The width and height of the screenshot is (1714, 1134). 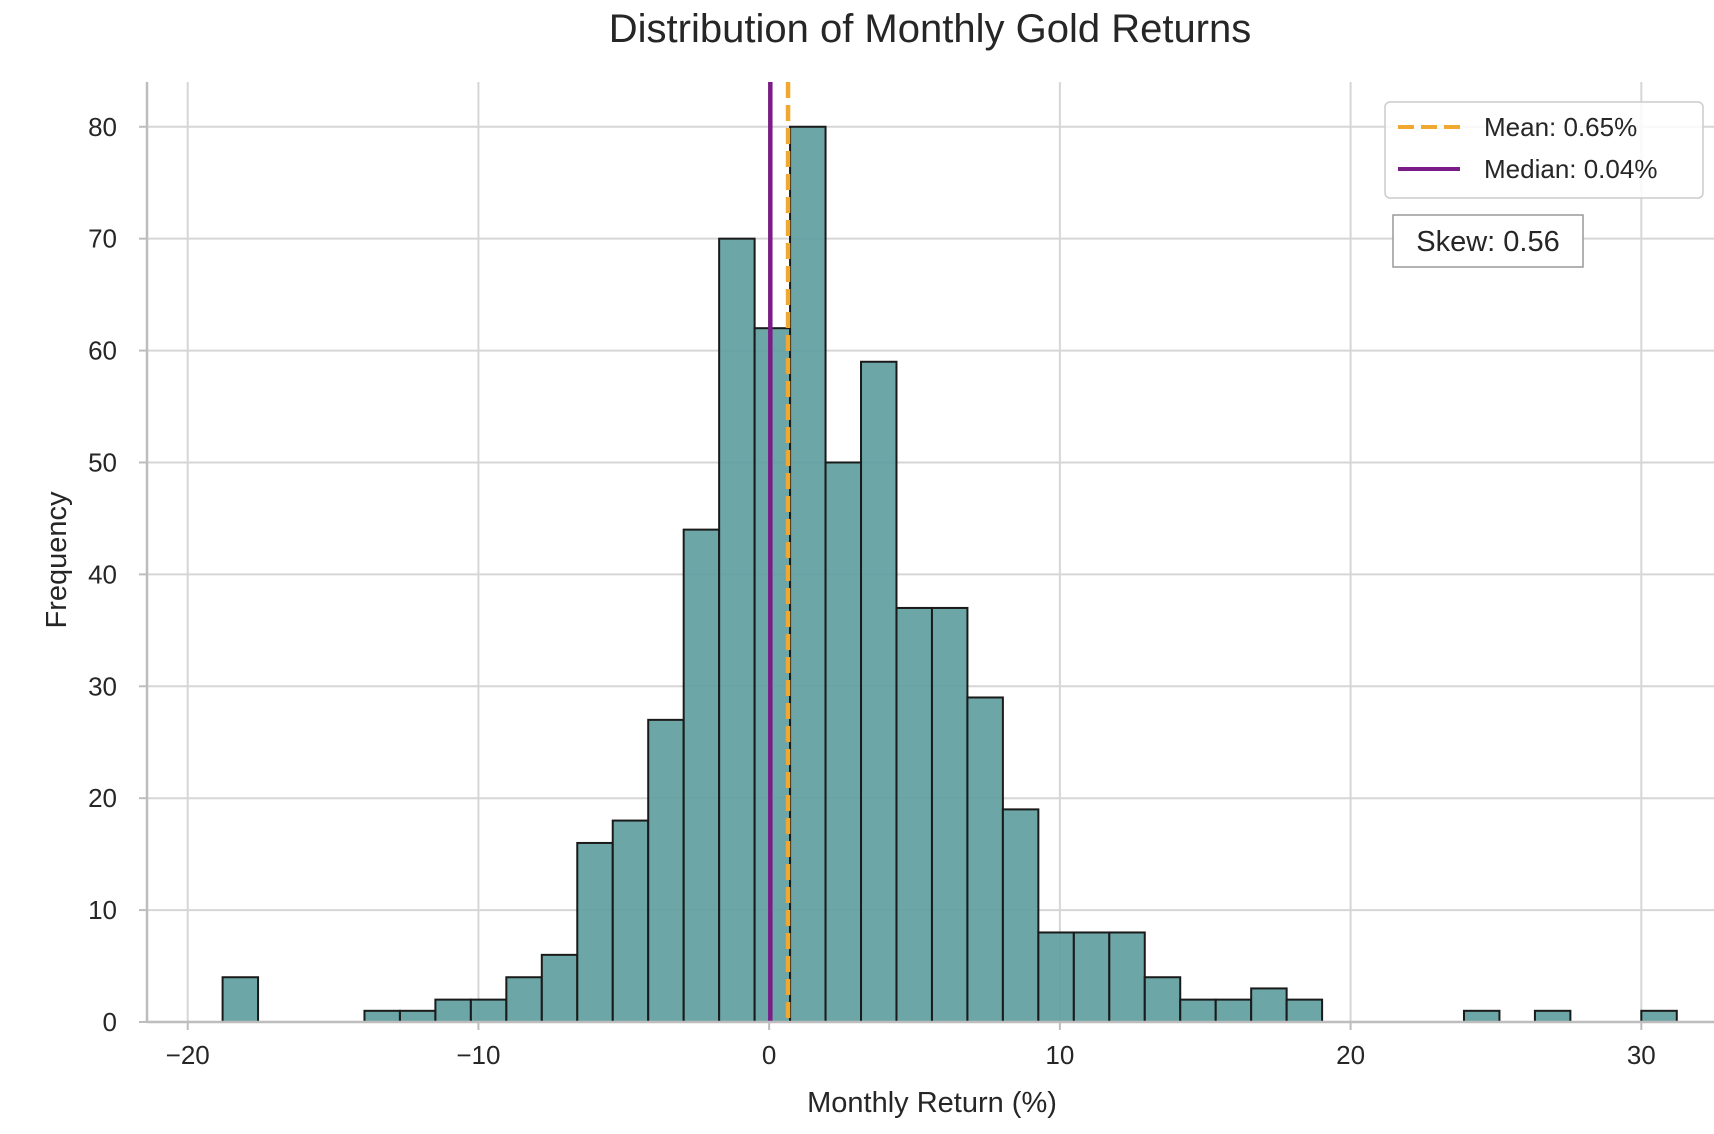 What do you see at coordinates (102, 462) in the screenshot?
I see `y-tick-label: 50` at bounding box center [102, 462].